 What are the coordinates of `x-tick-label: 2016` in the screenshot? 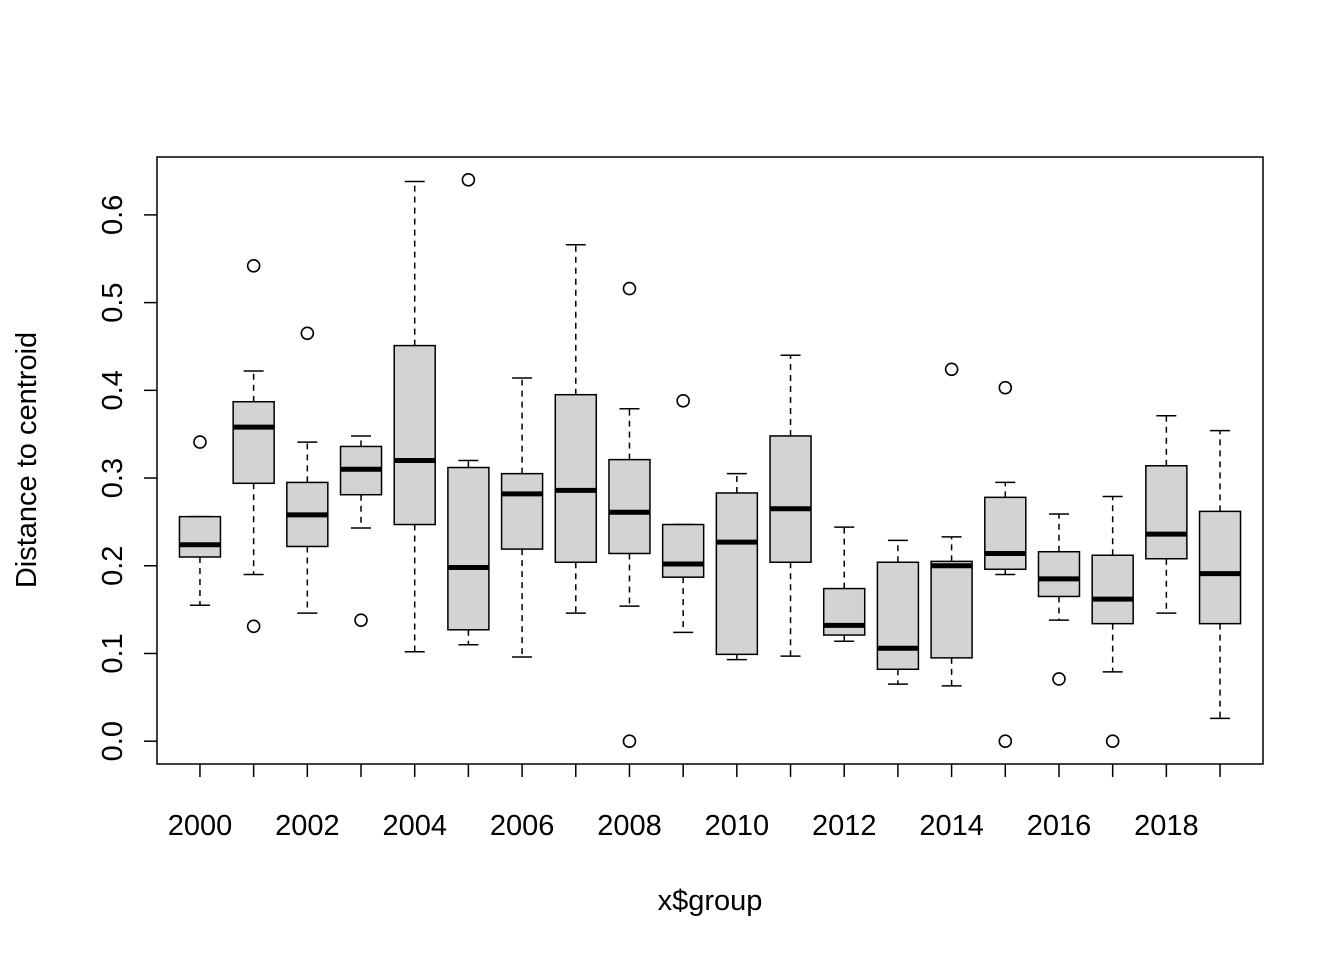 It's located at (1059, 826).